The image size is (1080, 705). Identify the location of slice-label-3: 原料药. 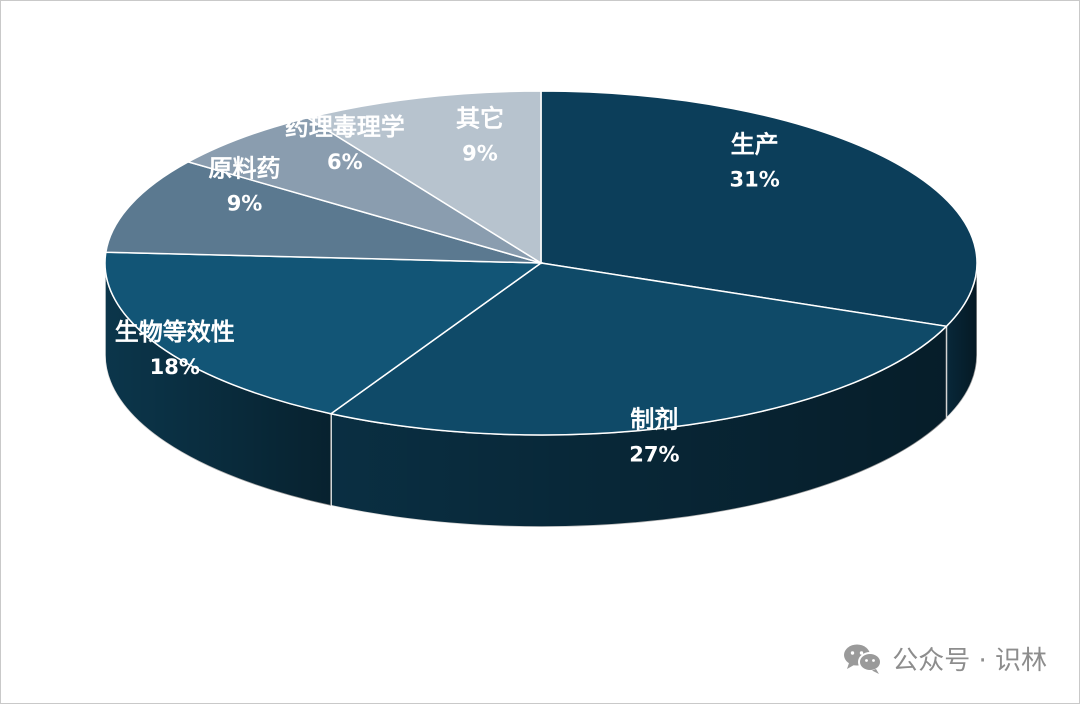
(245, 168).